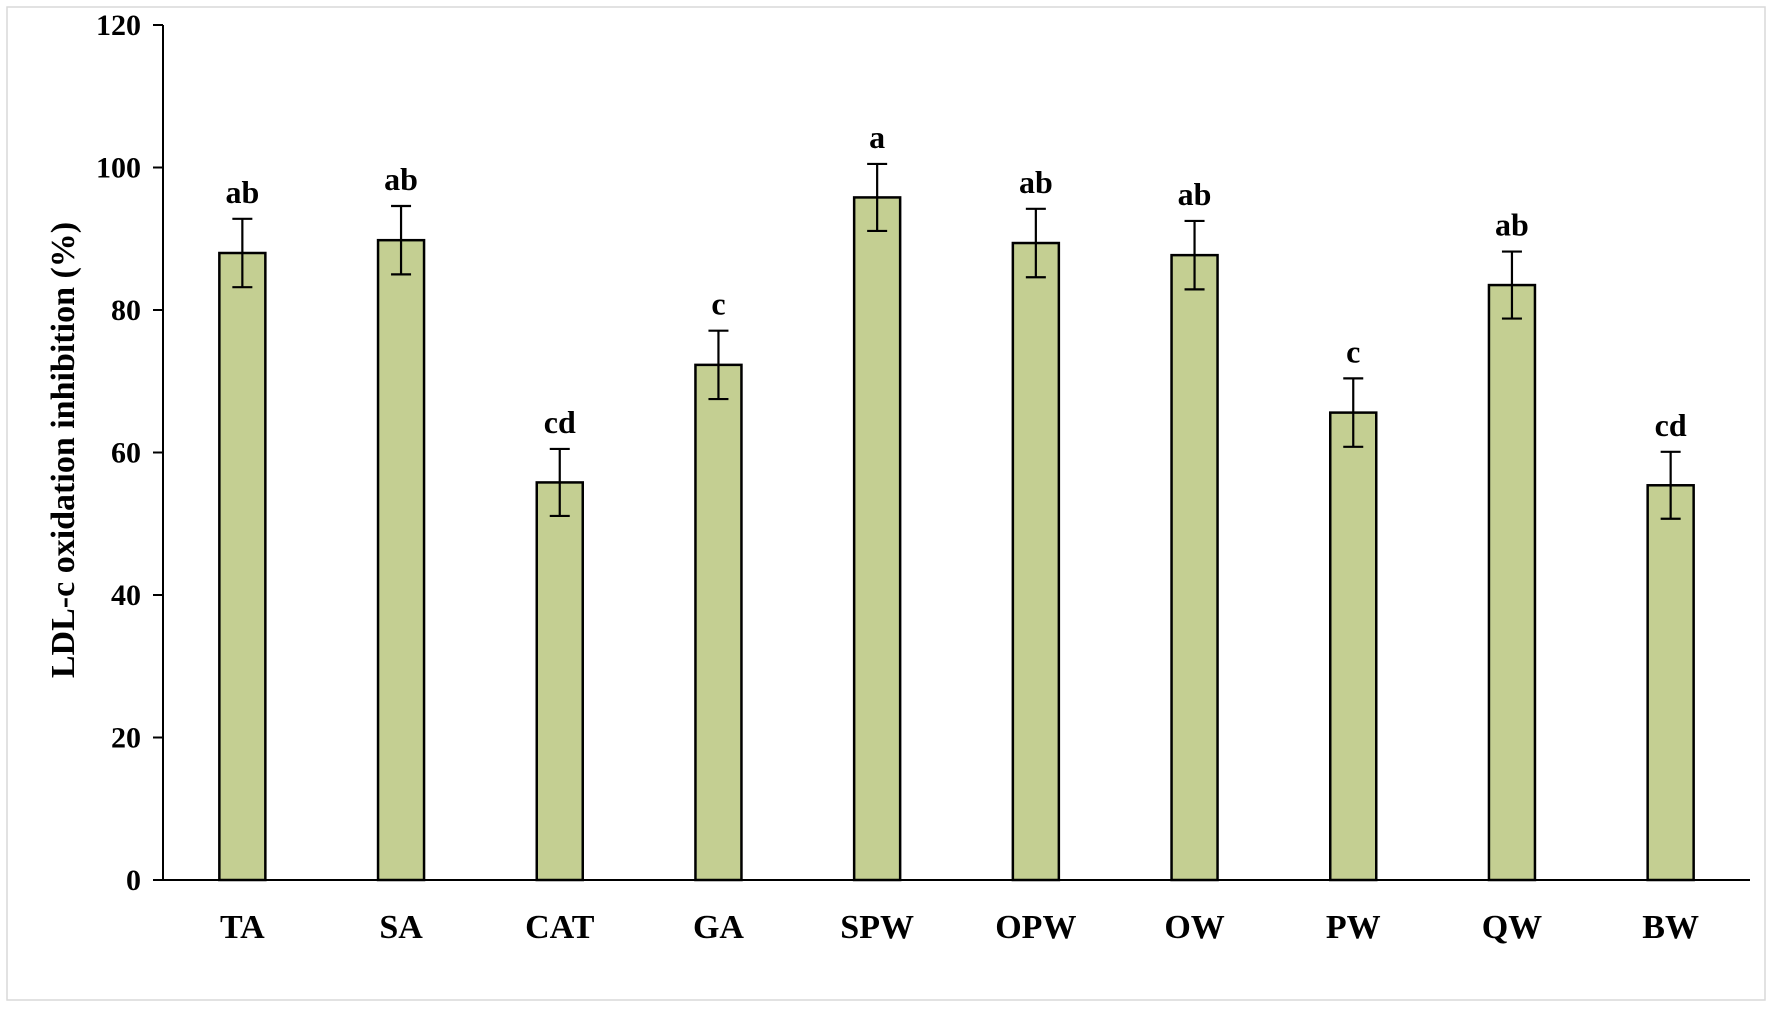 The width and height of the screenshot is (1772, 1012). Describe the element at coordinates (559, 681) in the screenshot. I see `bar-cat` at that location.